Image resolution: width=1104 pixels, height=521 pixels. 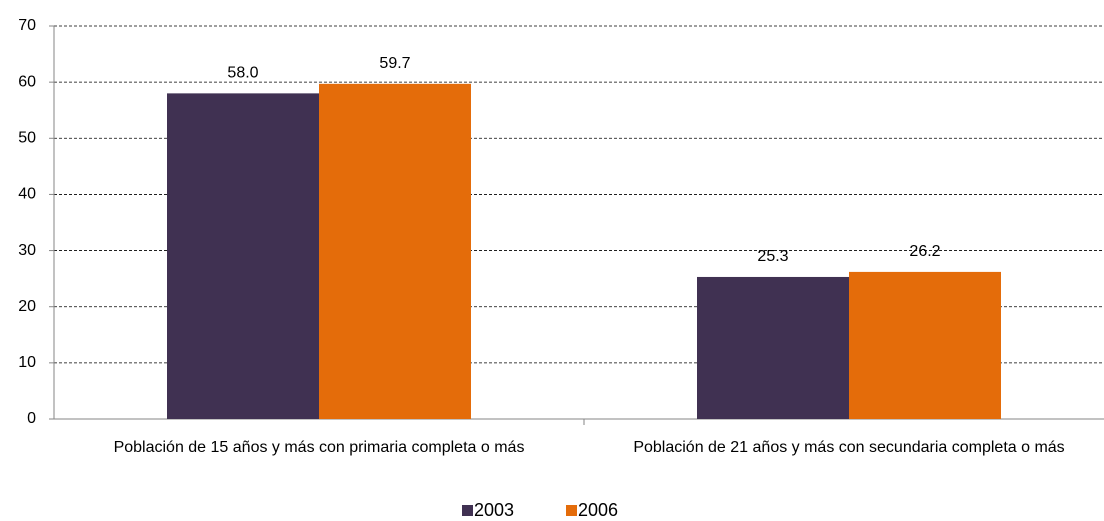 What do you see at coordinates (27, 362) in the screenshot?
I see `y-tick-label: 10` at bounding box center [27, 362].